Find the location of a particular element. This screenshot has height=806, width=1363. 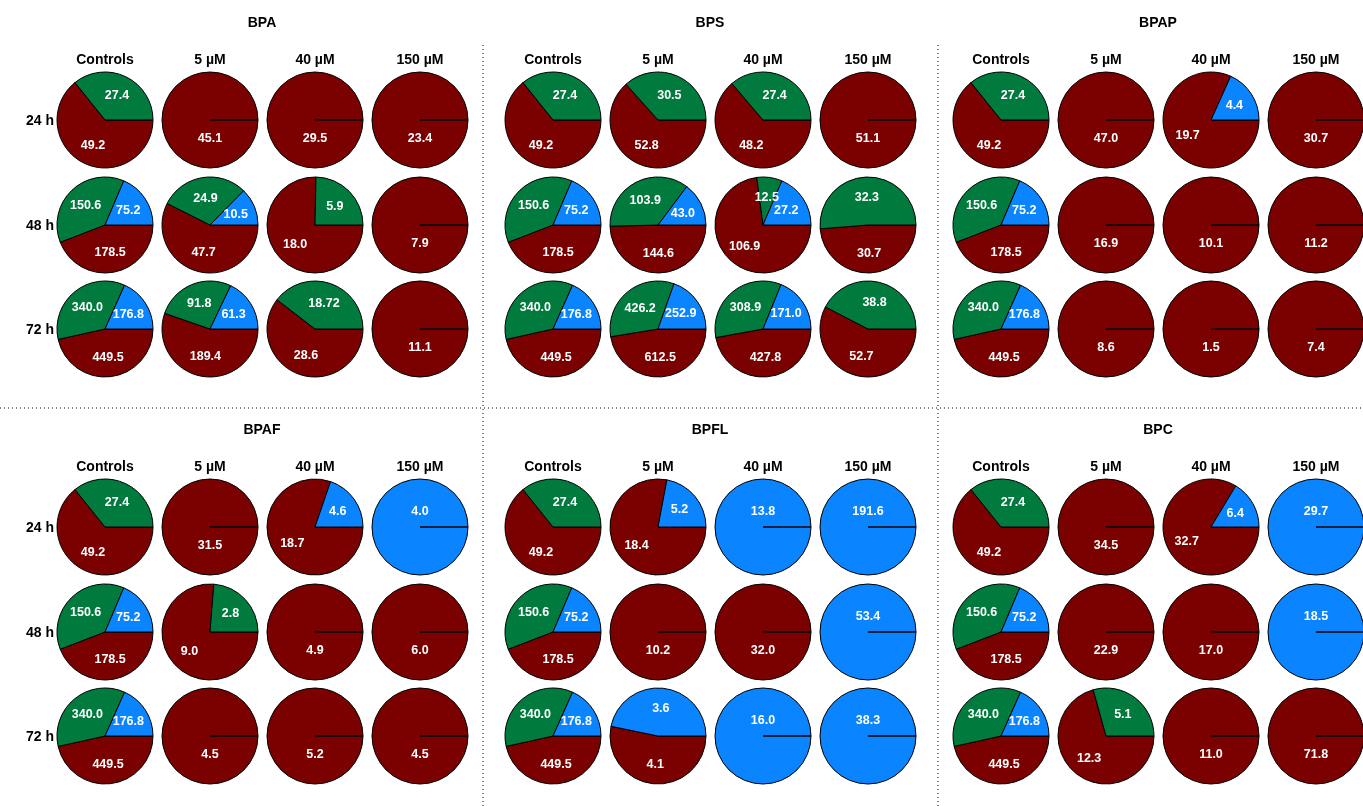

data-label: 19.7 is located at coordinates (1187, 135).